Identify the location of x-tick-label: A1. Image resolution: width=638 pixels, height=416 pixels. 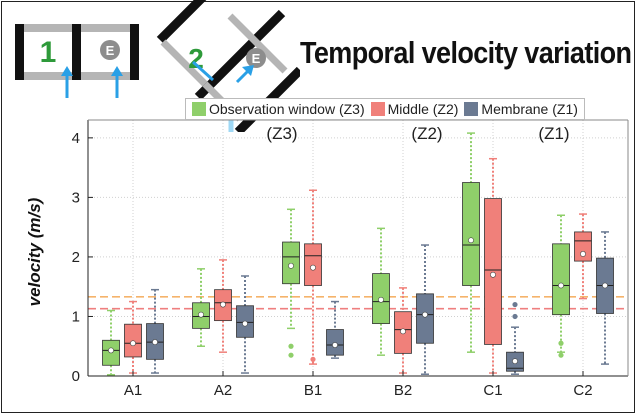
(133, 390).